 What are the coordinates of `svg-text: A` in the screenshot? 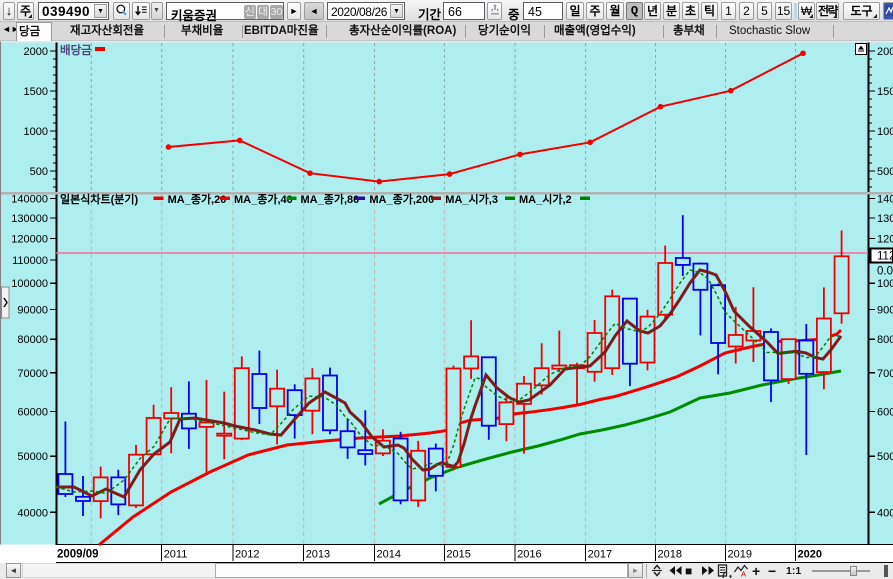 It's located at (743, 574).